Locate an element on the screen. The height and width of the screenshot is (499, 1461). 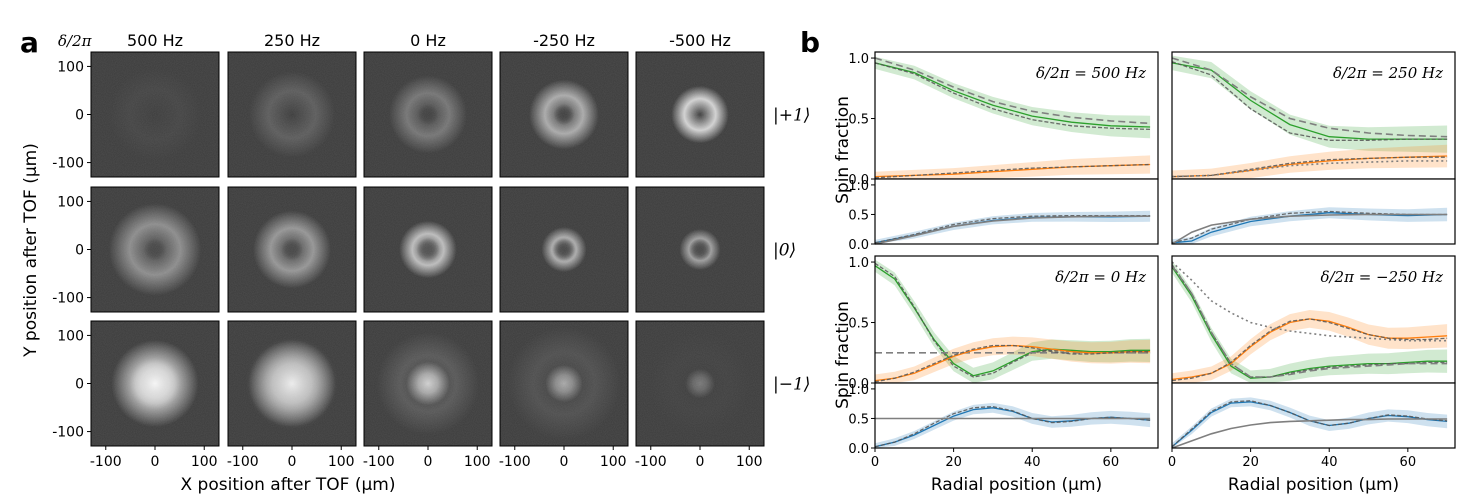
column-labels: 500 Hz 250 Hz 0 Hz -250 Hz -500 Hz is located at coordinates (429, 40).